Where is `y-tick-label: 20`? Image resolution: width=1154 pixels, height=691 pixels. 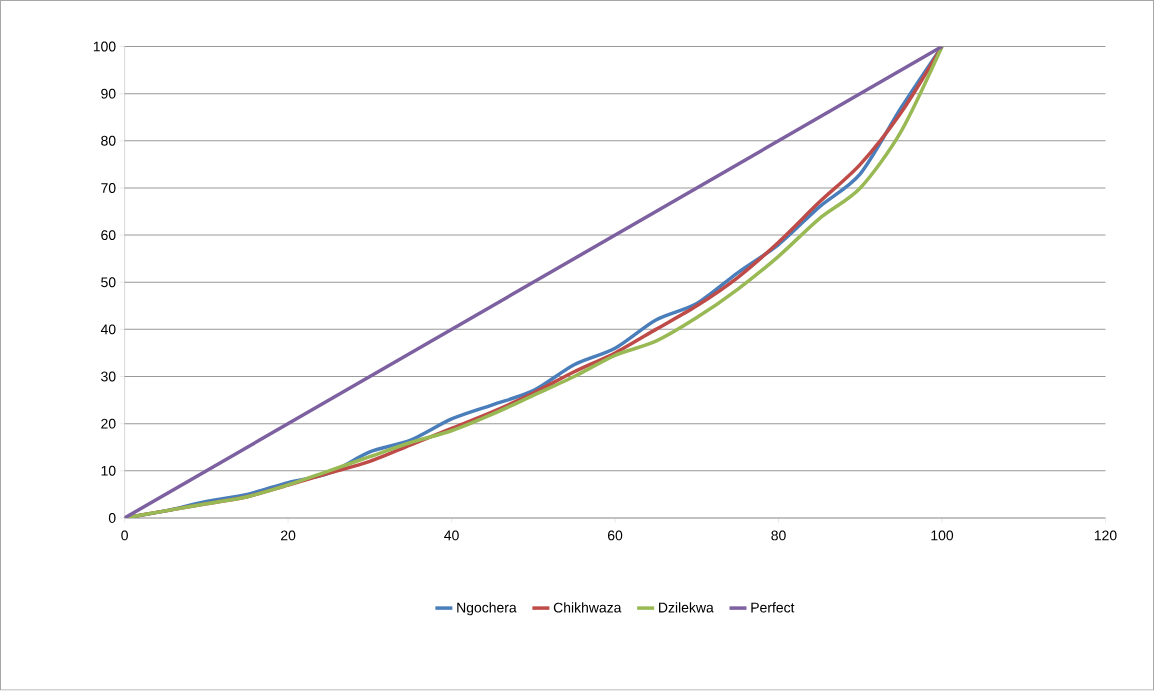 y-tick-label: 20 is located at coordinates (108, 423).